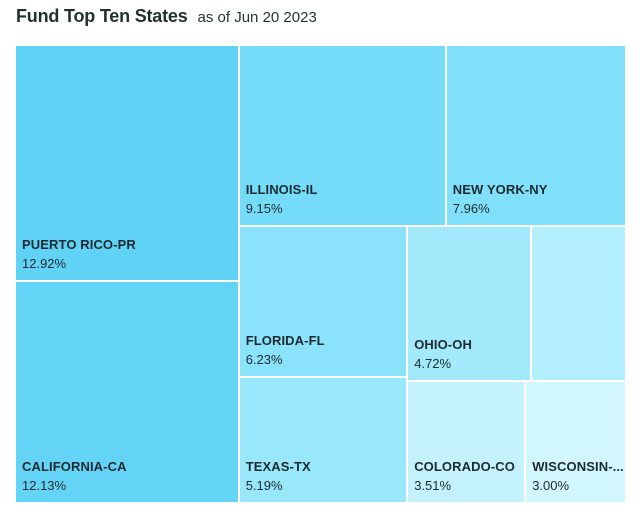 The width and height of the screenshot is (640, 527). What do you see at coordinates (264, 359) in the screenshot?
I see `treemap-cell-value: 6.23%` at bounding box center [264, 359].